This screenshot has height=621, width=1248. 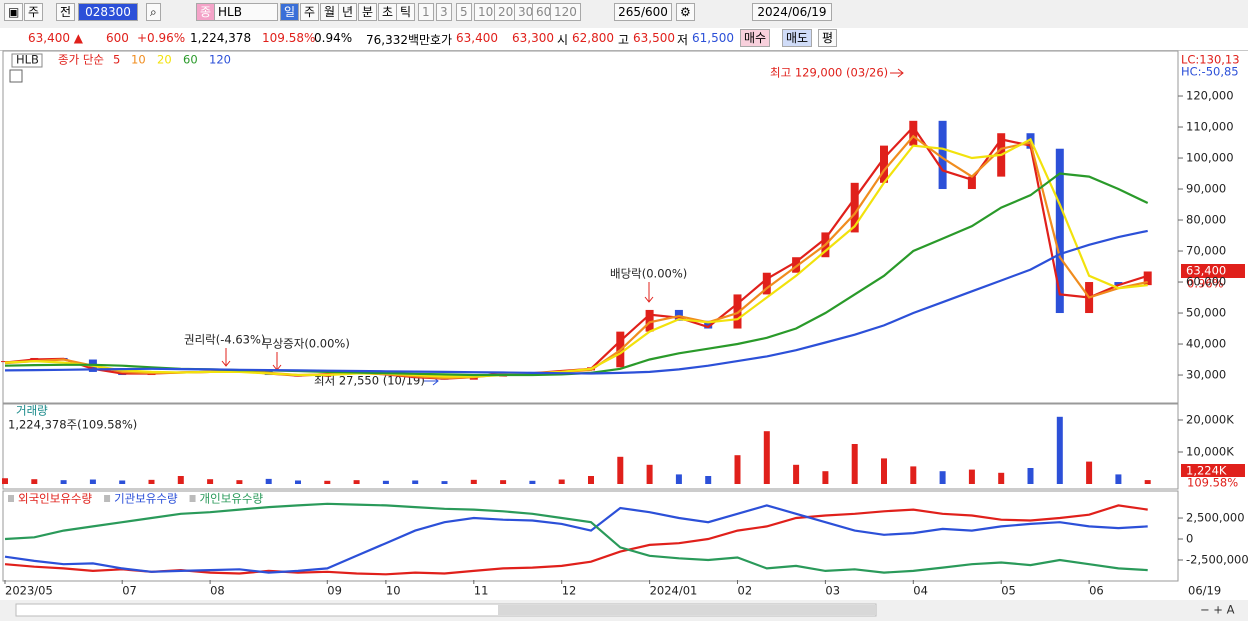 What do you see at coordinates (444, 12) in the screenshot?
I see `interval-button: 3` at bounding box center [444, 12].